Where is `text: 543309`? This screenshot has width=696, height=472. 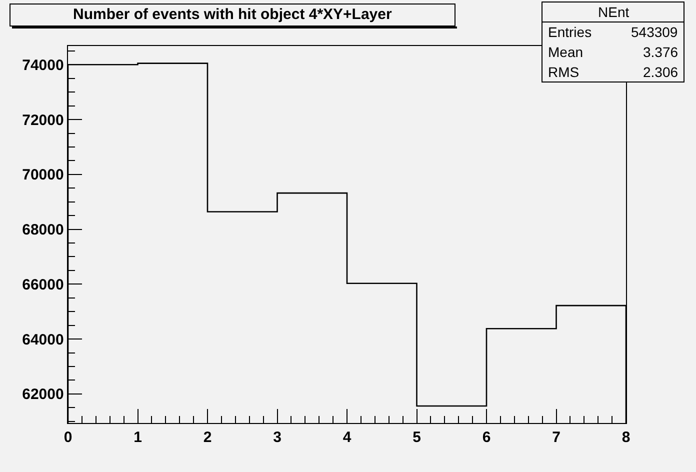
text: 543309 is located at coordinates (654, 32).